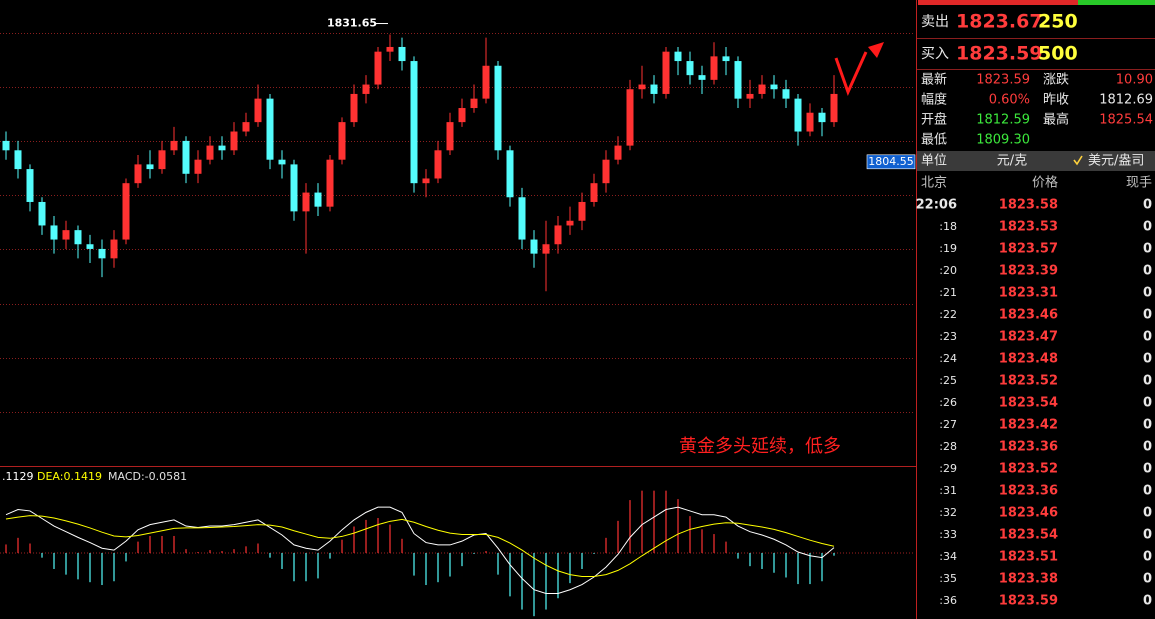 The width and height of the screenshot is (1155, 619). What do you see at coordinates (1012, 161) in the screenshot?
I see `unit-value: 元/克` at bounding box center [1012, 161].